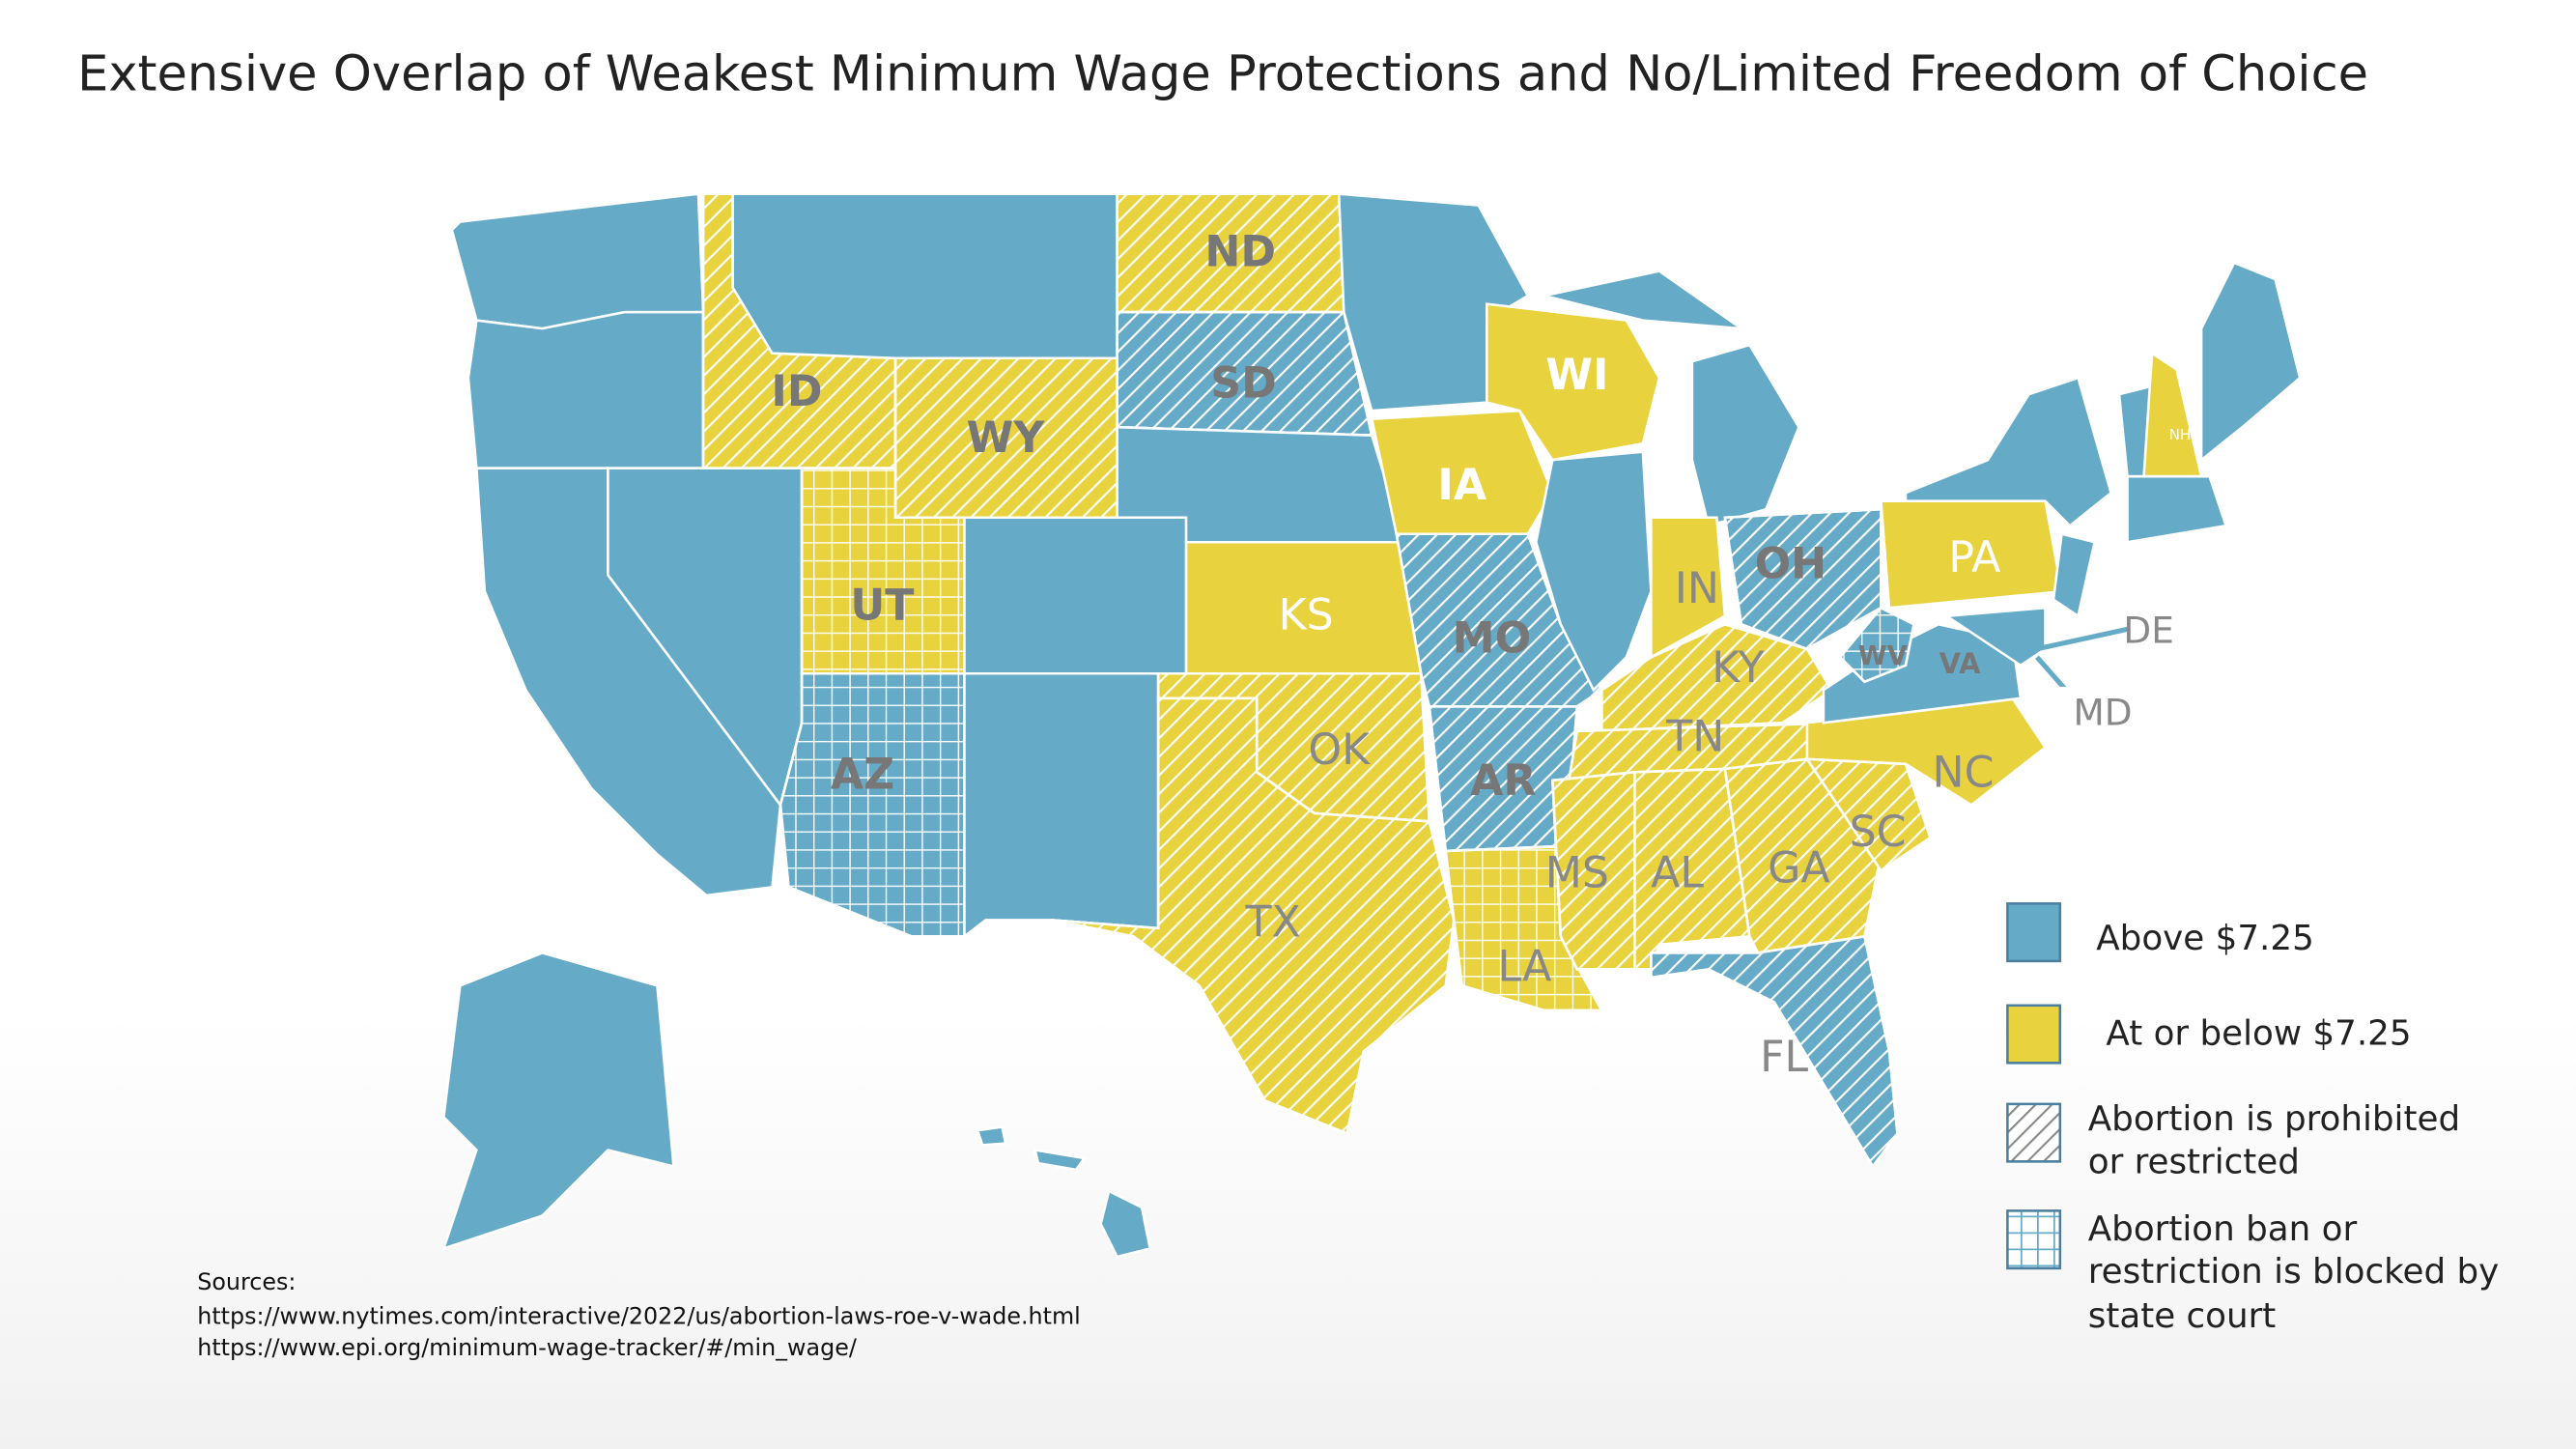 The height and width of the screenshot is (1449, 2576). What do you see at coordinates (1503, 781) in the screenshot?
I see `state-label: AR` at bounding box center [1503, 781].